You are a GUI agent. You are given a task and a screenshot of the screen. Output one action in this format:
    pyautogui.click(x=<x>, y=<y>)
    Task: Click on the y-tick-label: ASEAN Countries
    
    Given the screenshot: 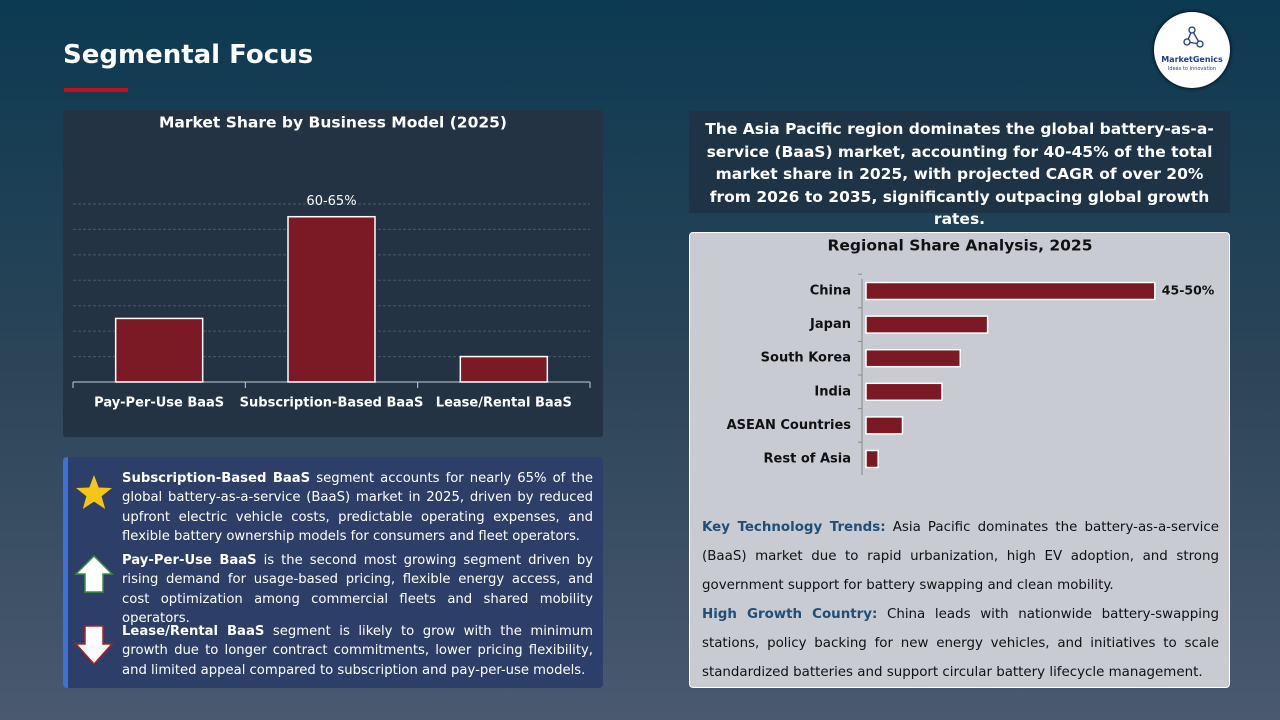 What is the action you would take?
    pyautogui.click(x=789, y=425)
    